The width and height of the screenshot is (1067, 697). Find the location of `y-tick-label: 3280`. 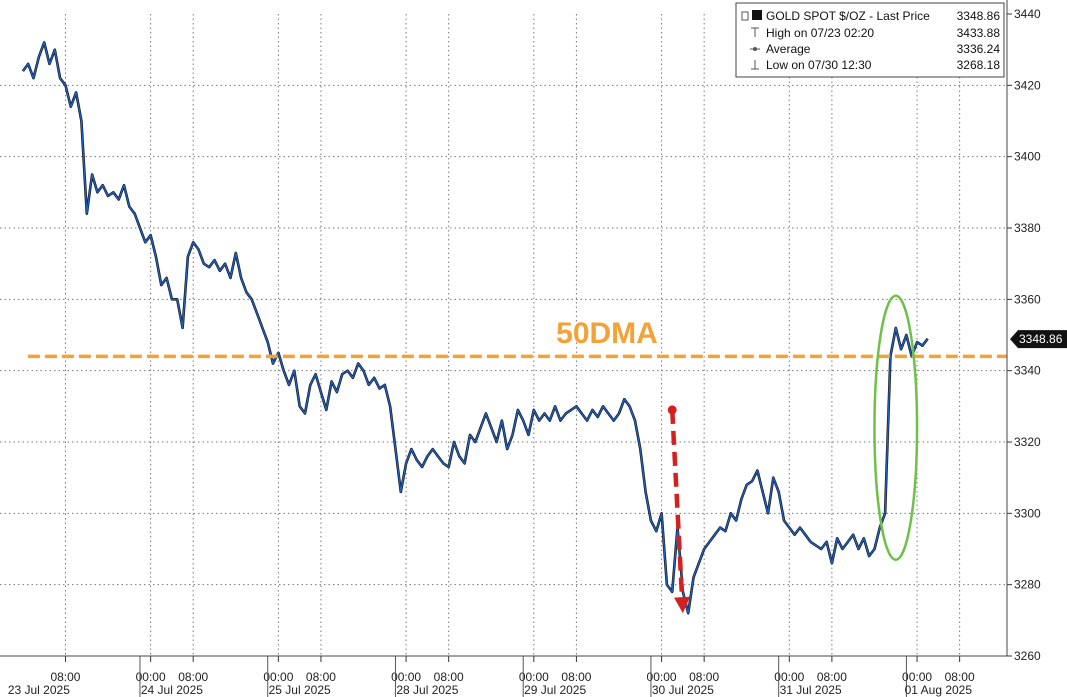

y-tick-label: 3280 is located at coordinates (1027, 585).